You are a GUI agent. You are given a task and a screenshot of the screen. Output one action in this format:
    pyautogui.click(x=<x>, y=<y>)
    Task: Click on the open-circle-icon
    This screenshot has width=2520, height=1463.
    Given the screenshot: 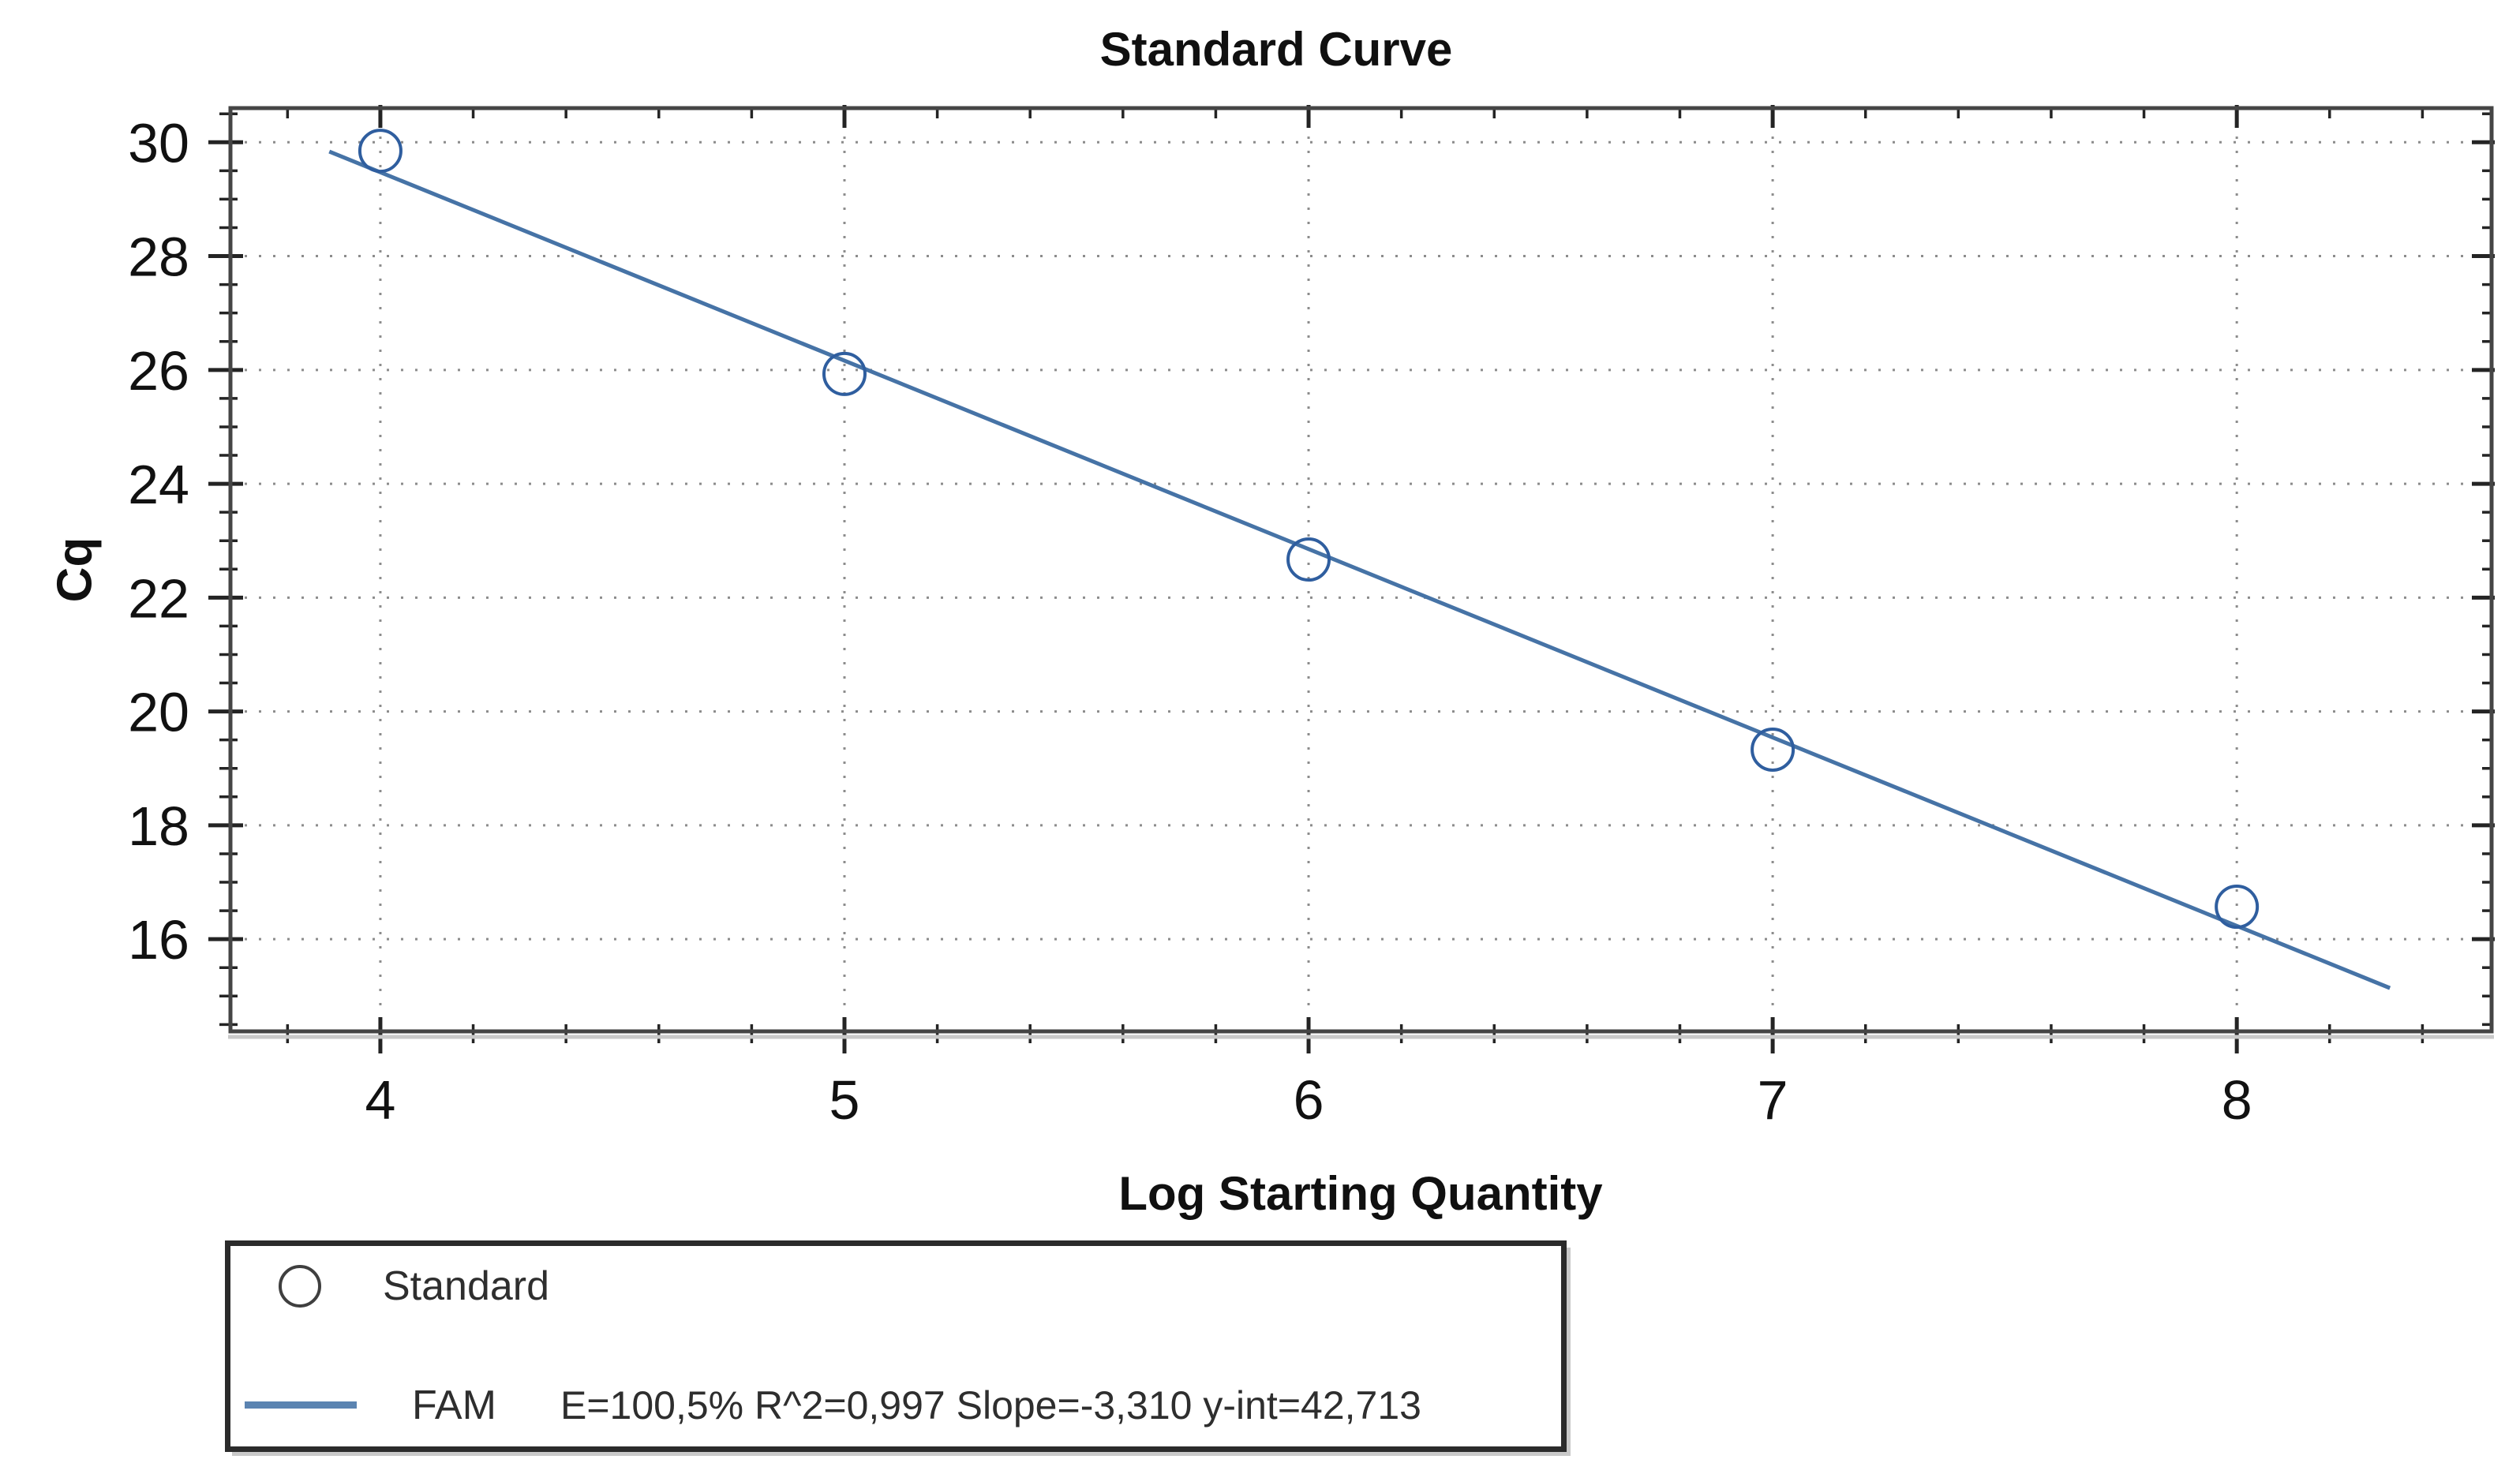 What is the action you would take?
    pyautogui.click(x=300, y=1286)
    